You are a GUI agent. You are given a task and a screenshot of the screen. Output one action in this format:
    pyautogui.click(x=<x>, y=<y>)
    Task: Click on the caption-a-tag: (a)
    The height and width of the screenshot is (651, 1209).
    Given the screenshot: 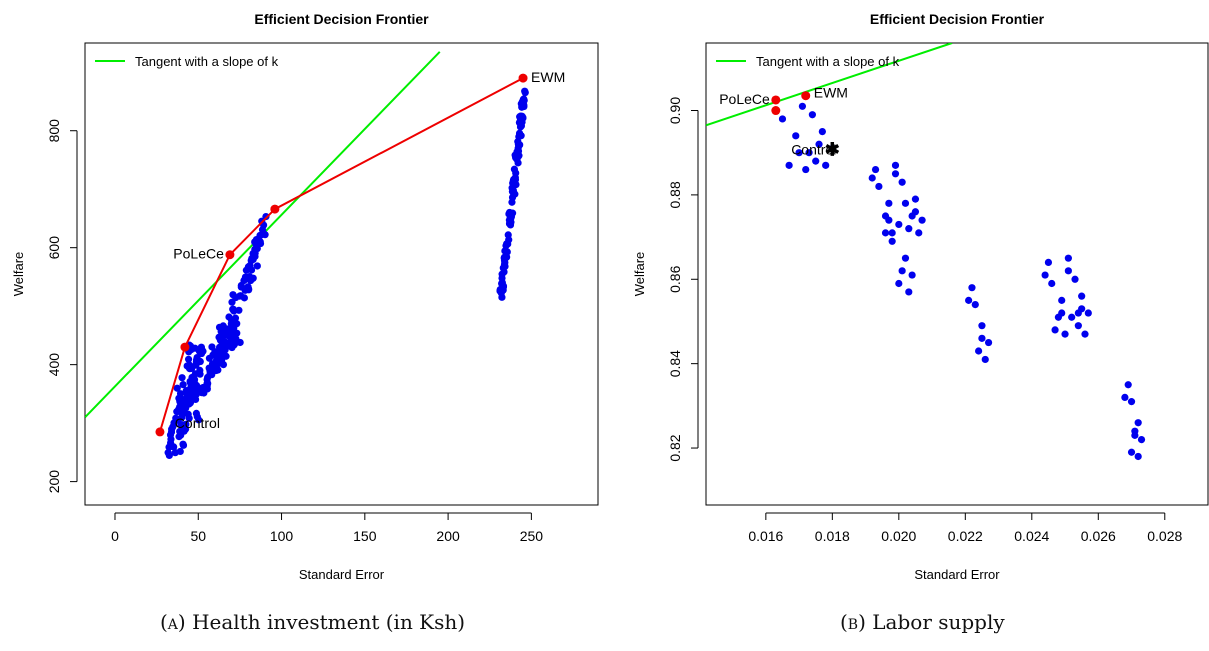 What is the action you would take?
    pyautogui.click(x=173, y=622)
    